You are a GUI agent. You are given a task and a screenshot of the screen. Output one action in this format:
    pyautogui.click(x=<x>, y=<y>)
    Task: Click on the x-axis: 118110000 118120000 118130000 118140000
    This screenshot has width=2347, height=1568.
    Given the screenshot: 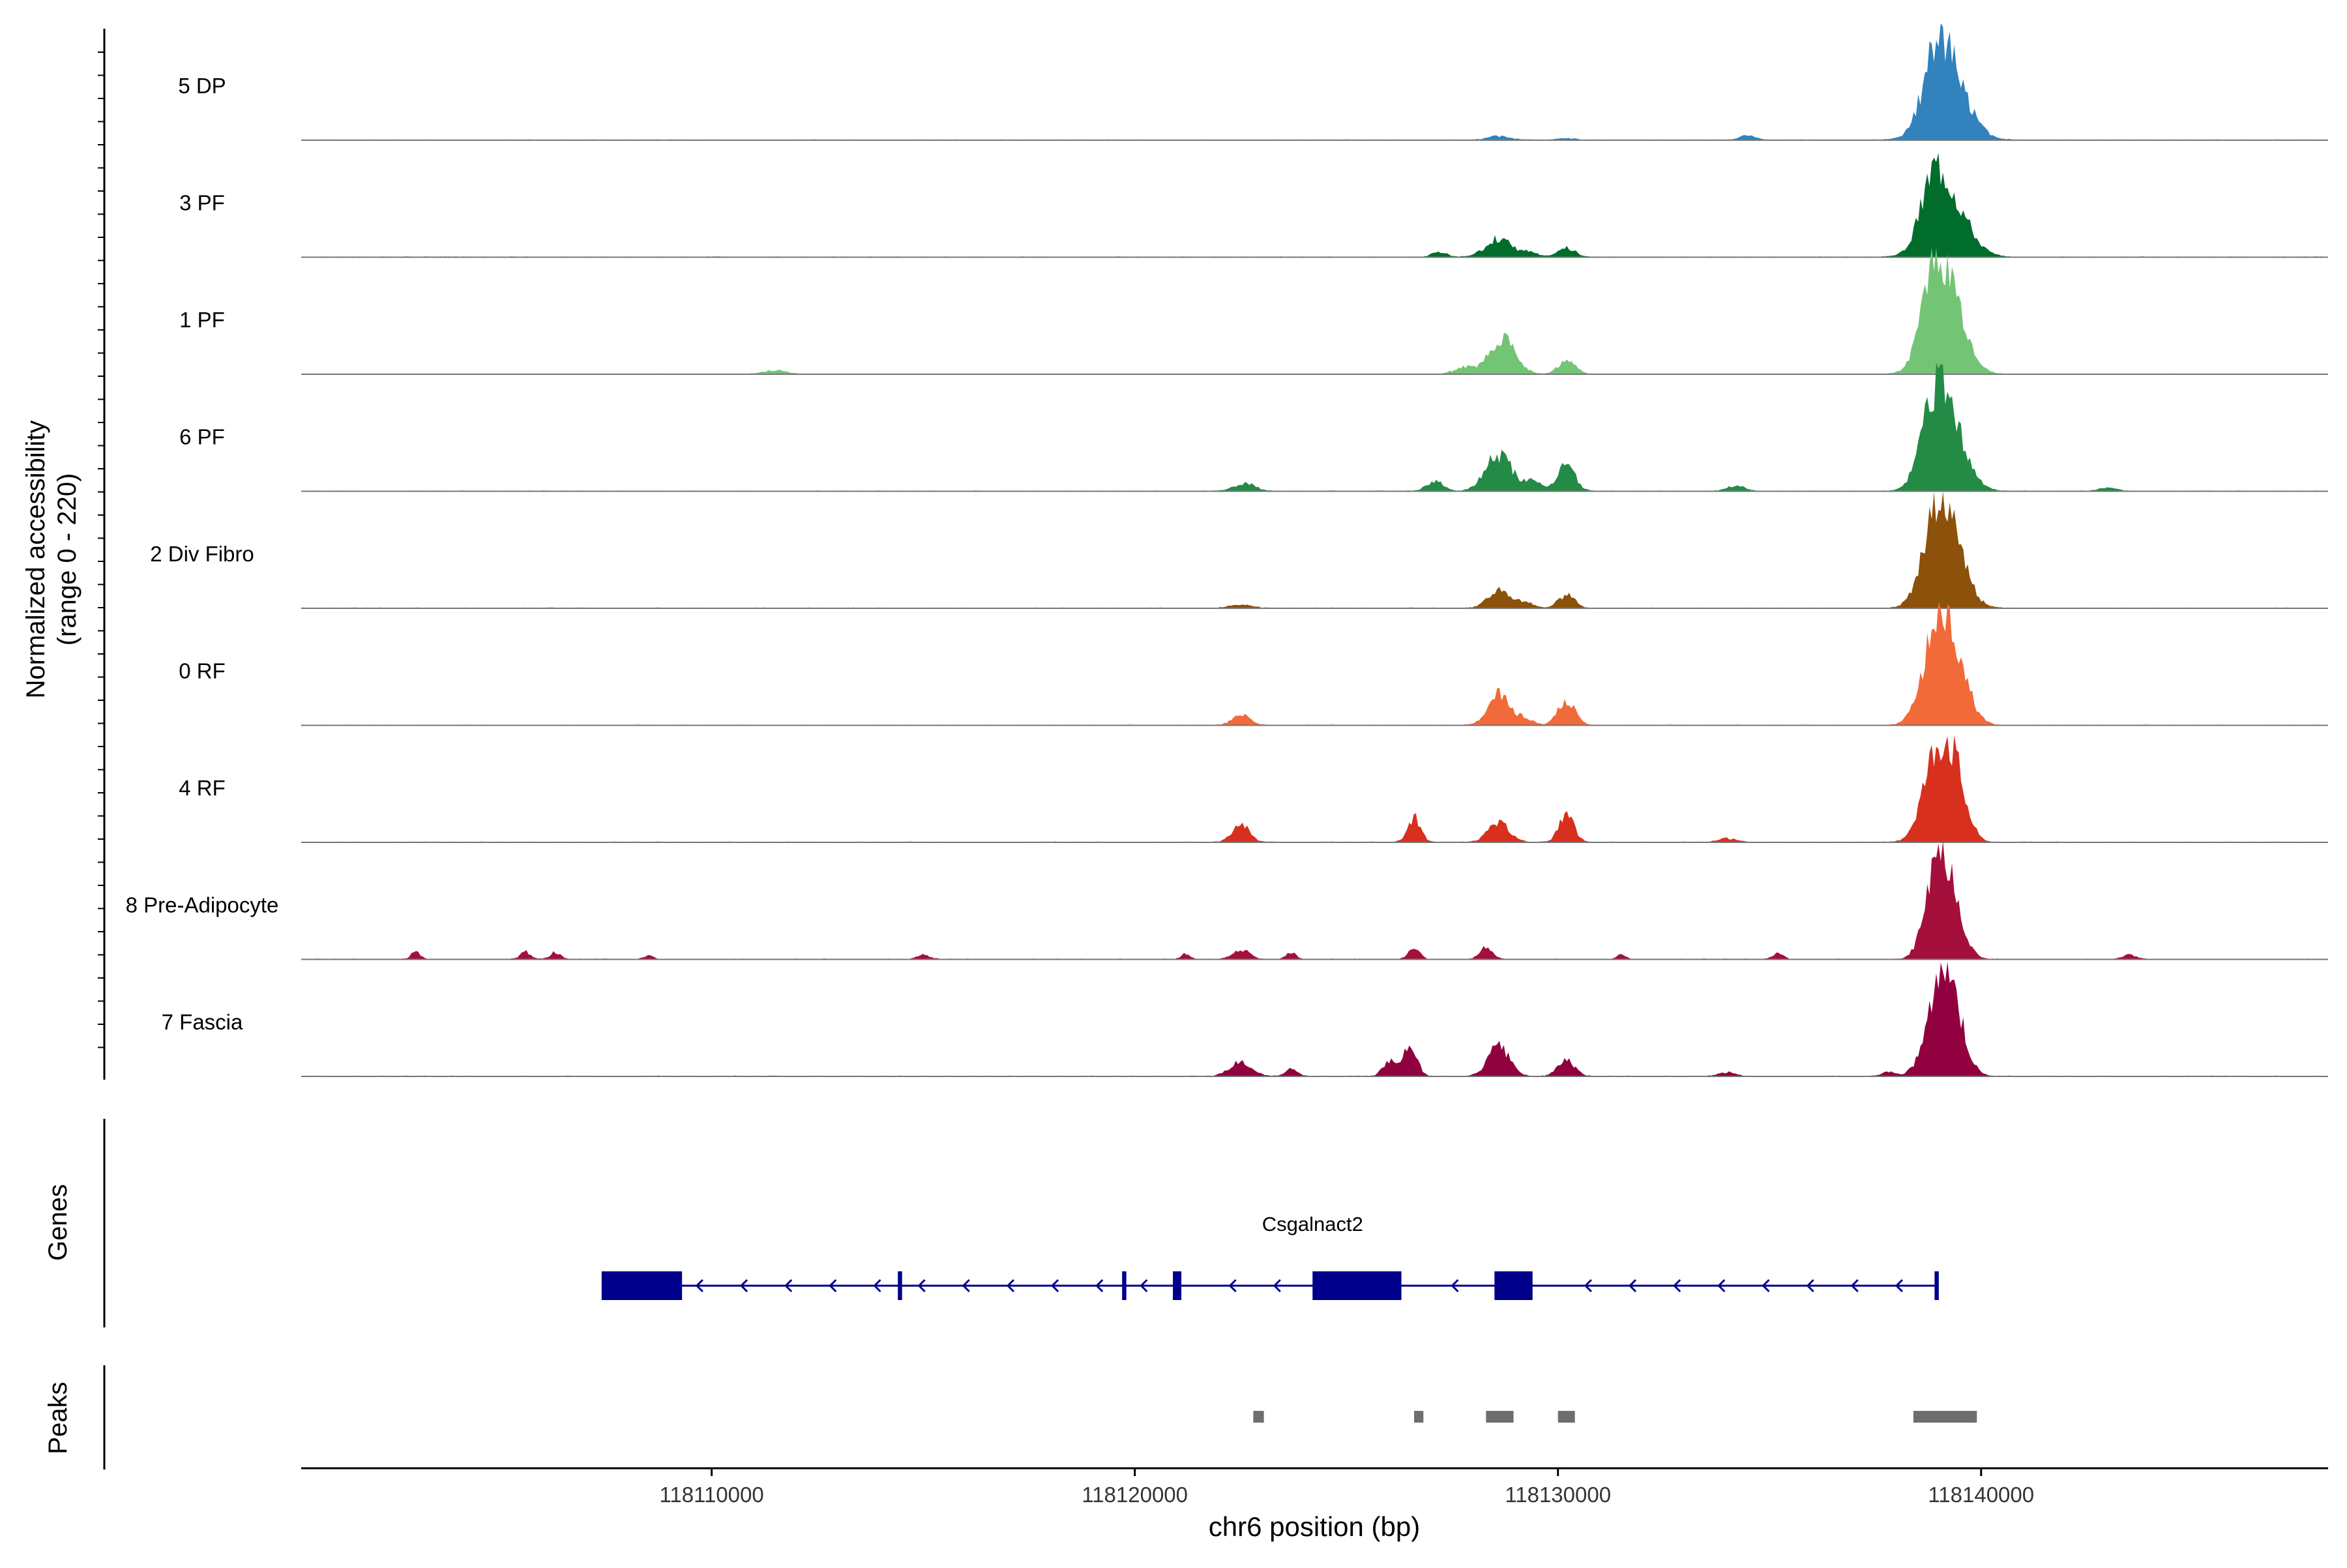 What is the action you would take?
    pyautogui.click(x=1314, y=1487)
    